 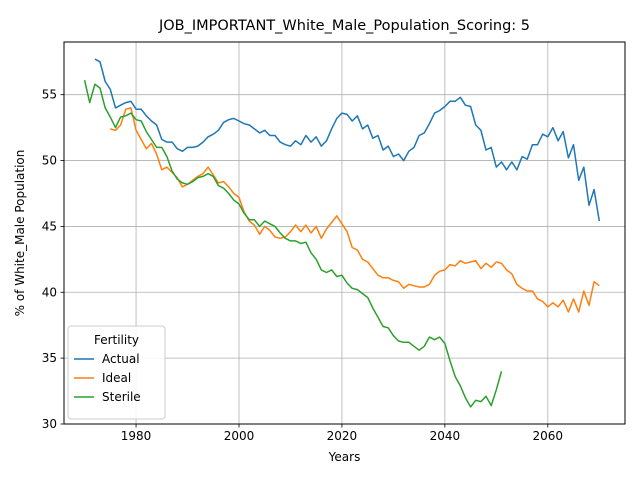 I want to click on legend: Fertility Actual Ideal Sterile, so click(x=116, y=372).